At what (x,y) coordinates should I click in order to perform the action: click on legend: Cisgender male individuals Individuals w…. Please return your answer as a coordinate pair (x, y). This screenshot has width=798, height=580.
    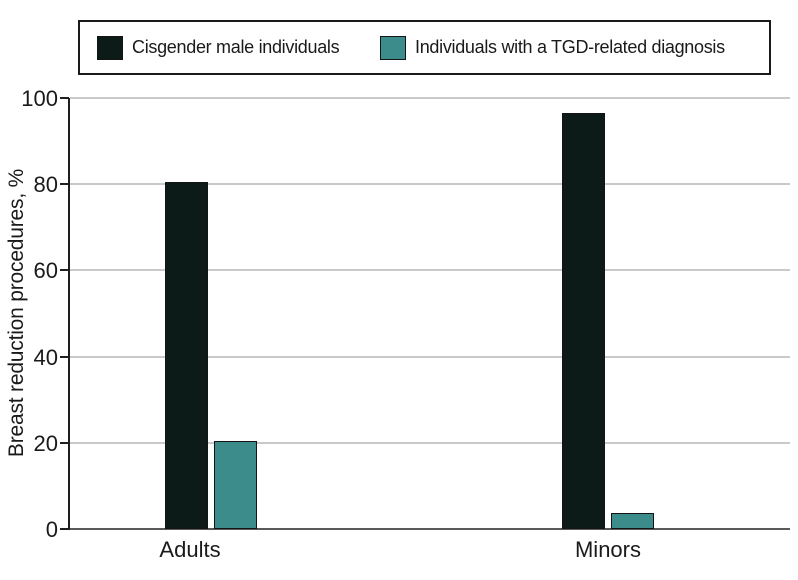
    Looking at the image, I should click on (424, 47).